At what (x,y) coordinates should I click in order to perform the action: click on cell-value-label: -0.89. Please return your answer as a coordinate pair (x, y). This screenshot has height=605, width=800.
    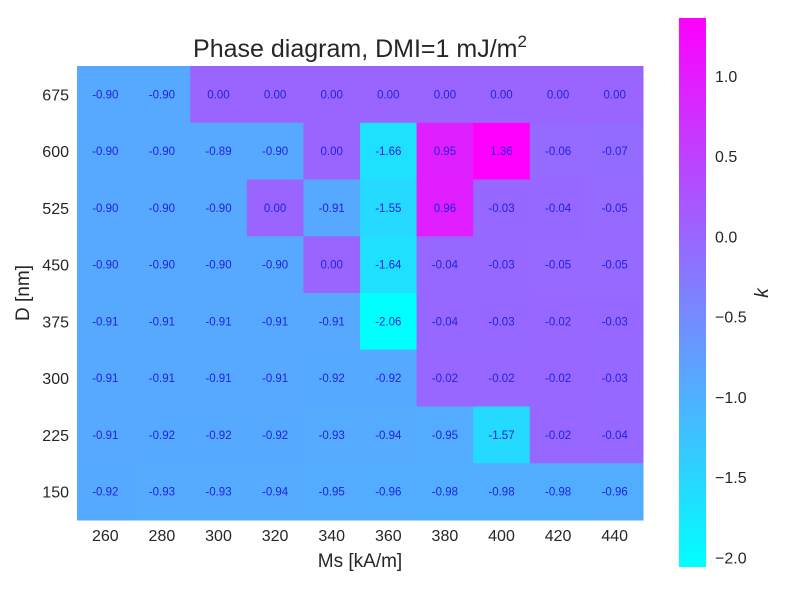
    Looking at the image, I should click on (218, 152).